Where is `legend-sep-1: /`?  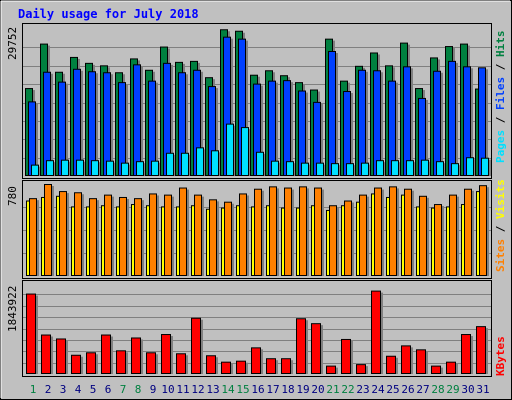 legend-sep-1: / is located at coordinates (500, 120).